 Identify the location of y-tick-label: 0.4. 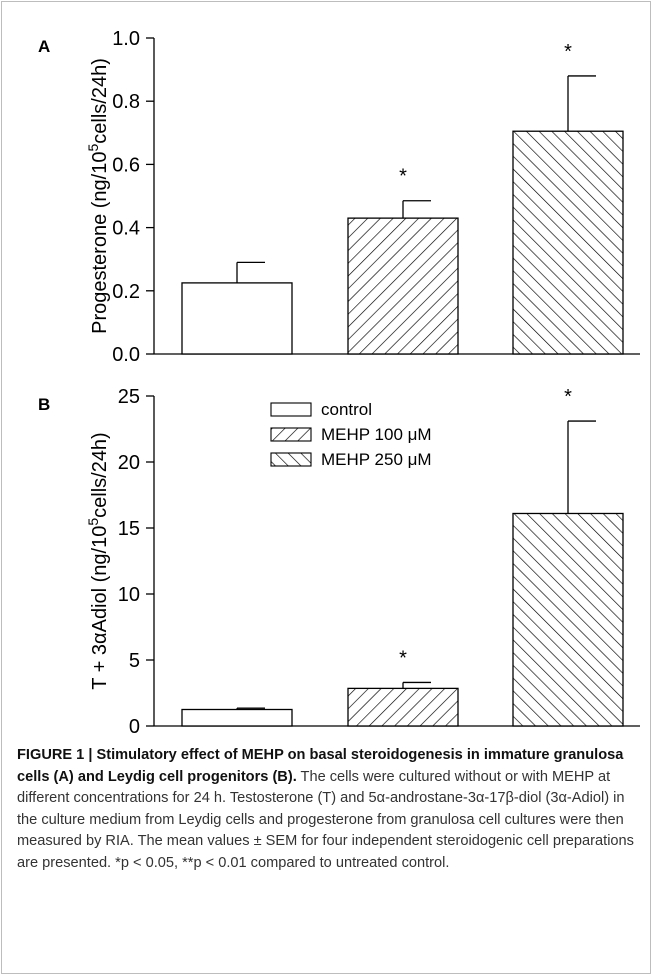
(126, 229).